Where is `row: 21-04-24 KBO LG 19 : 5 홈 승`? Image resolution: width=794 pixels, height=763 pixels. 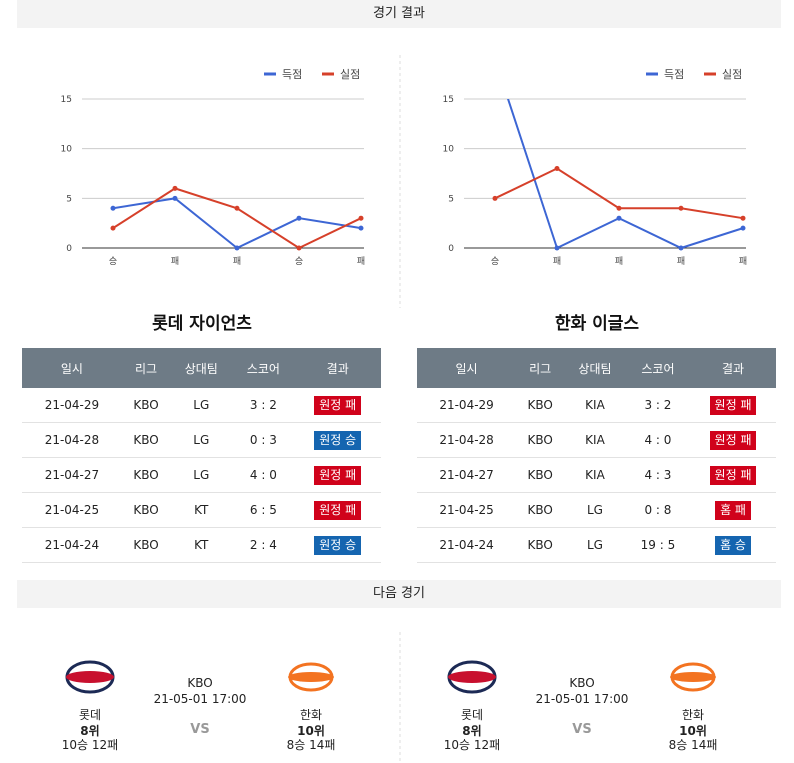 row: 21-04-24 KBO LG 19 : 5 홈 승 is located at coordinates (596, 545).